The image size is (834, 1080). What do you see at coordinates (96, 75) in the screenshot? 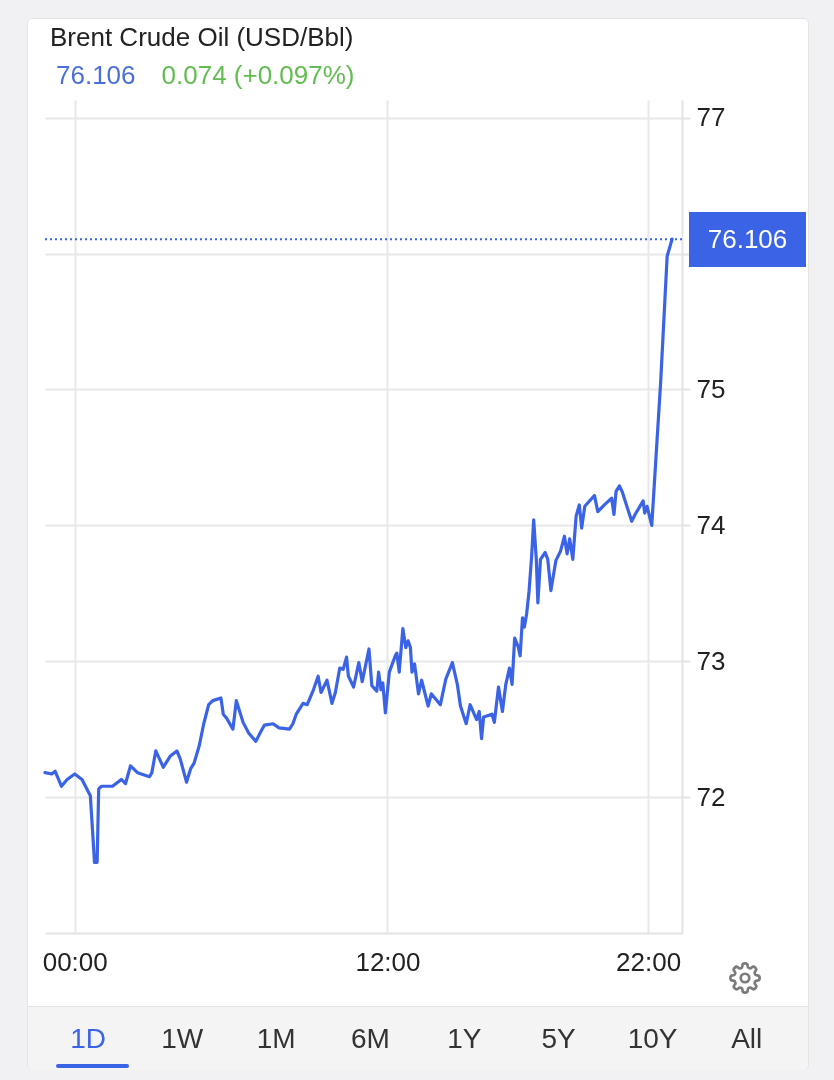
I see `chart-subtitle: 76.106` at bounding box center [96, 75].